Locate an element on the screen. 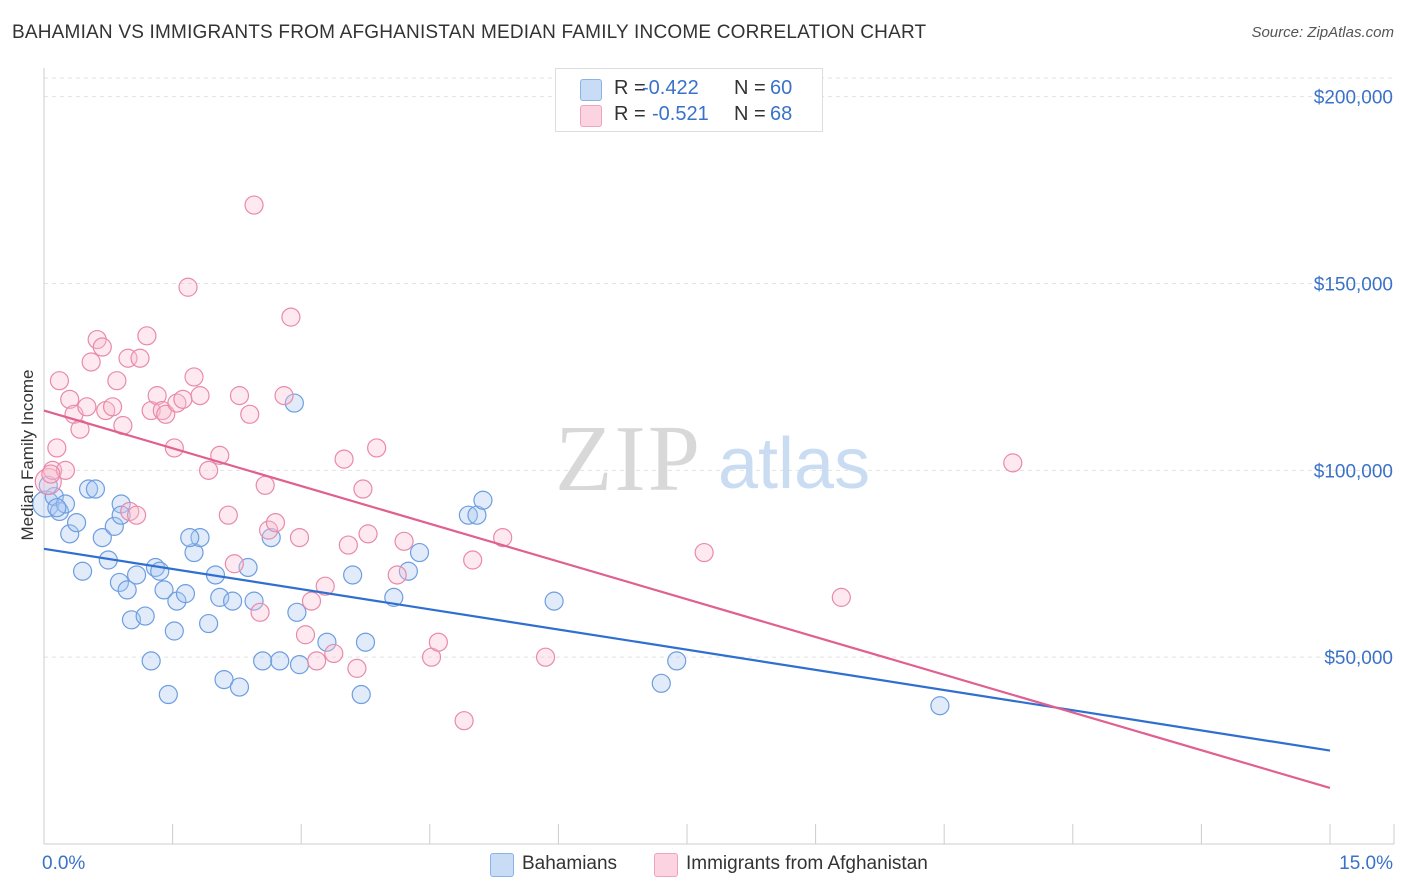 This screenshot has height=892, width=1406. bottom-legend-label-bahamians: Bahamians is located at coordinates (570, 863).